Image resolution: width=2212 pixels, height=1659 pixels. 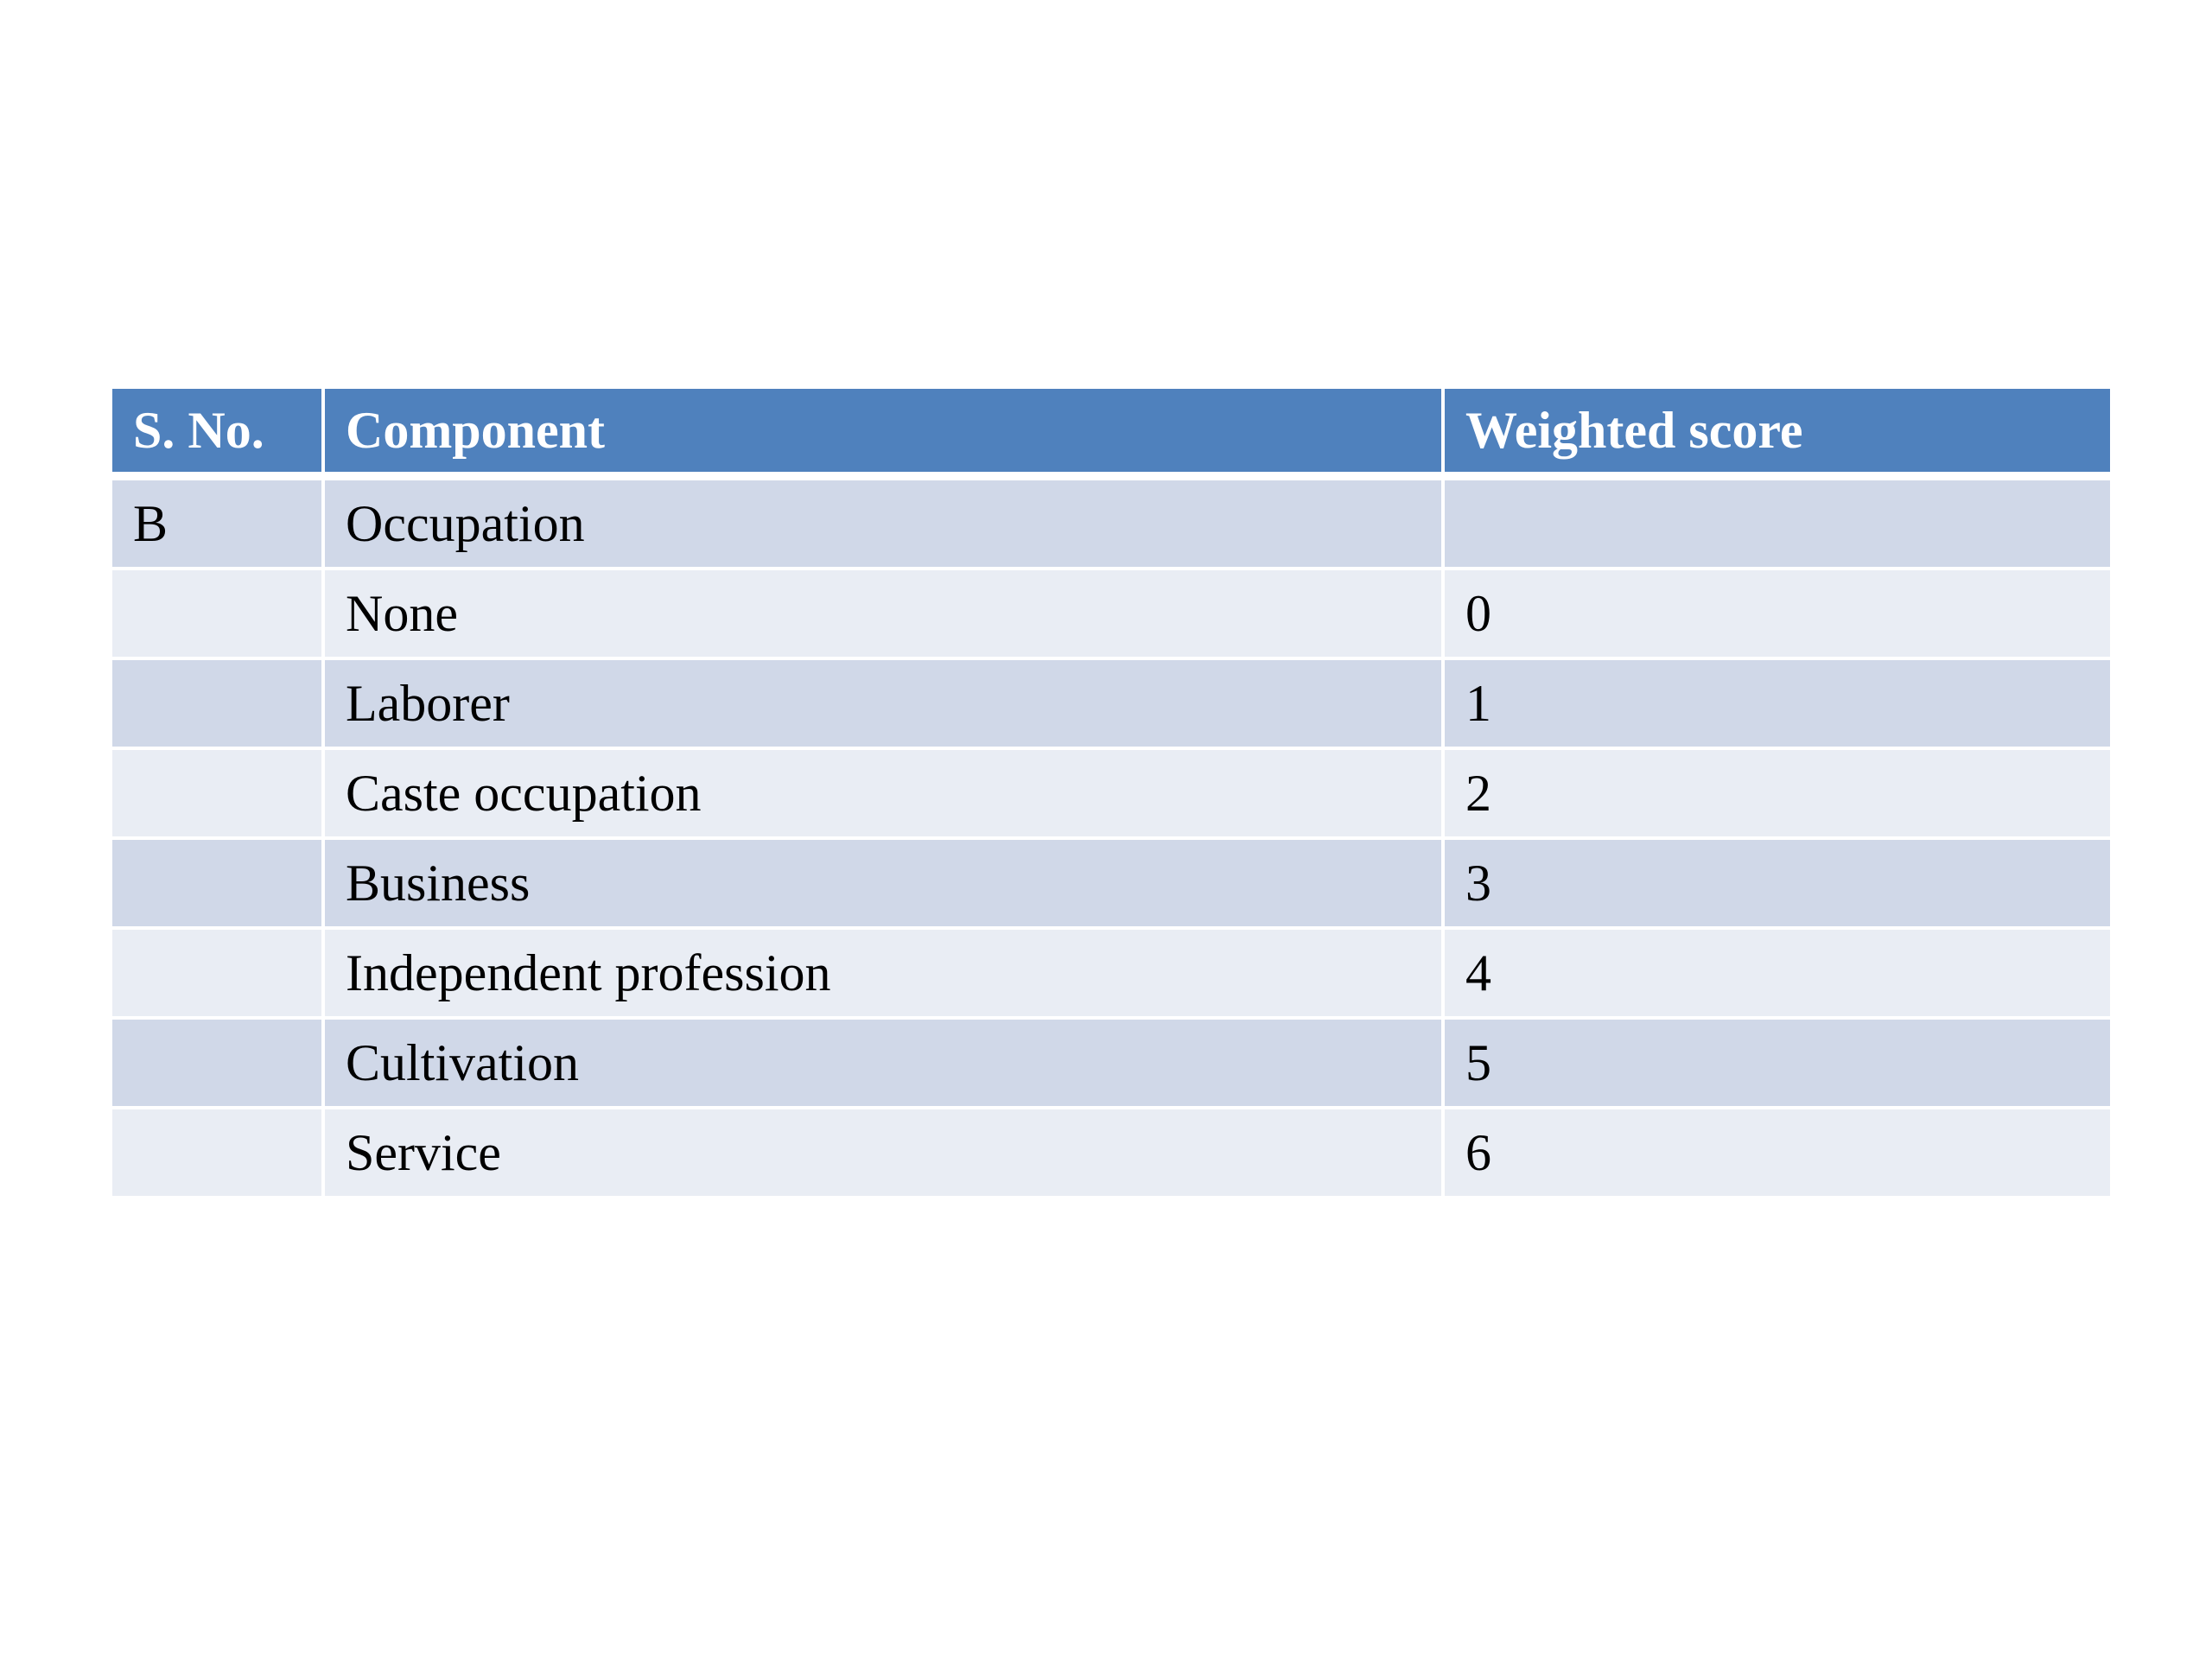 What do you see at coordinates (883, 974) in the screenshot?
I see `cell-component: Independent profession` at bounding box center [883, 974].